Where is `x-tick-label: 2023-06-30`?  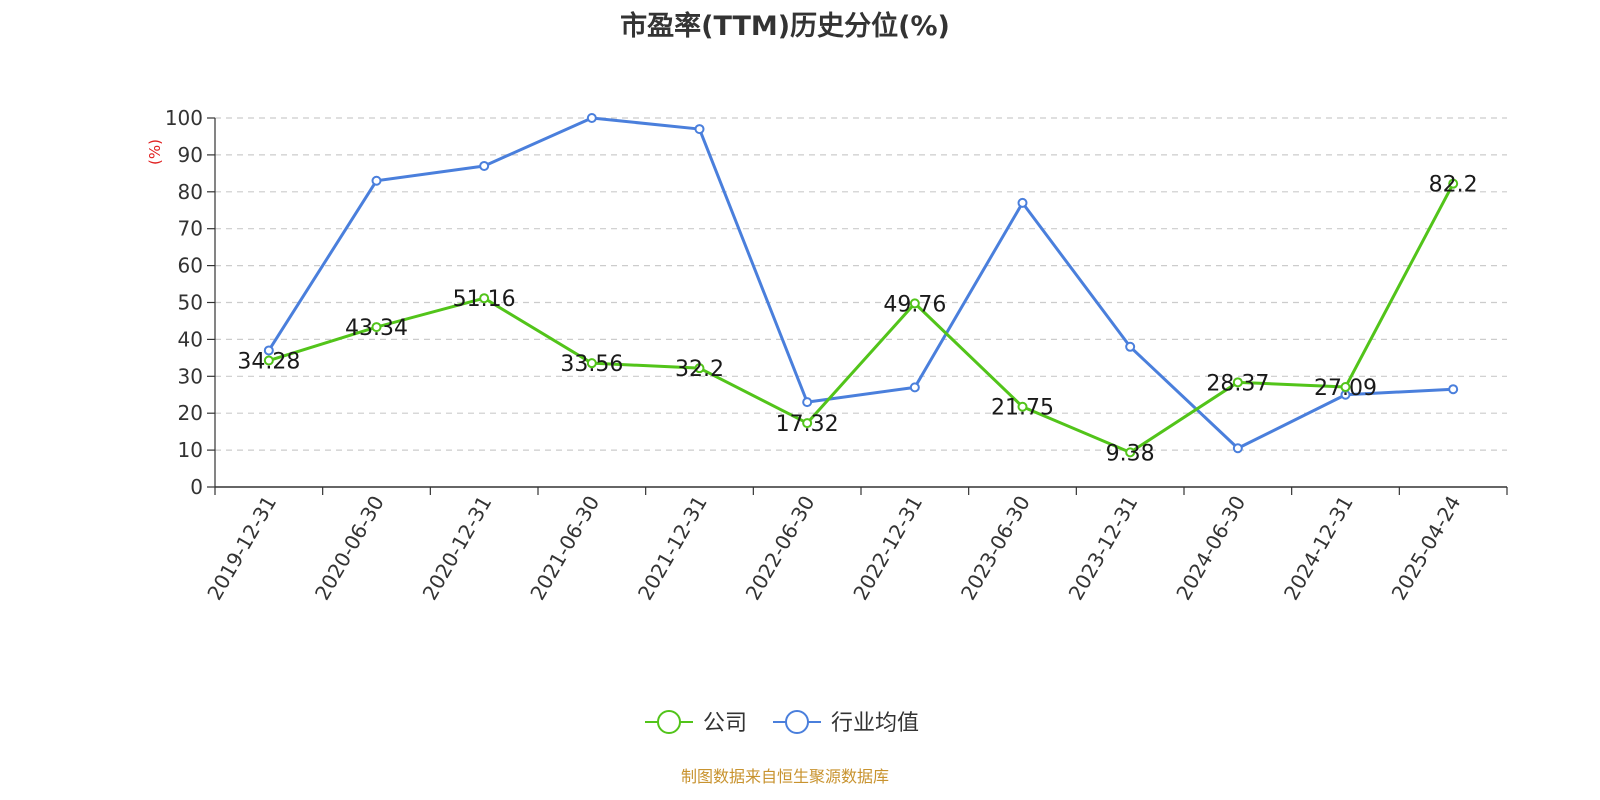
x-tick-label: 2023-06-30 is located at coordinates (995, 548).